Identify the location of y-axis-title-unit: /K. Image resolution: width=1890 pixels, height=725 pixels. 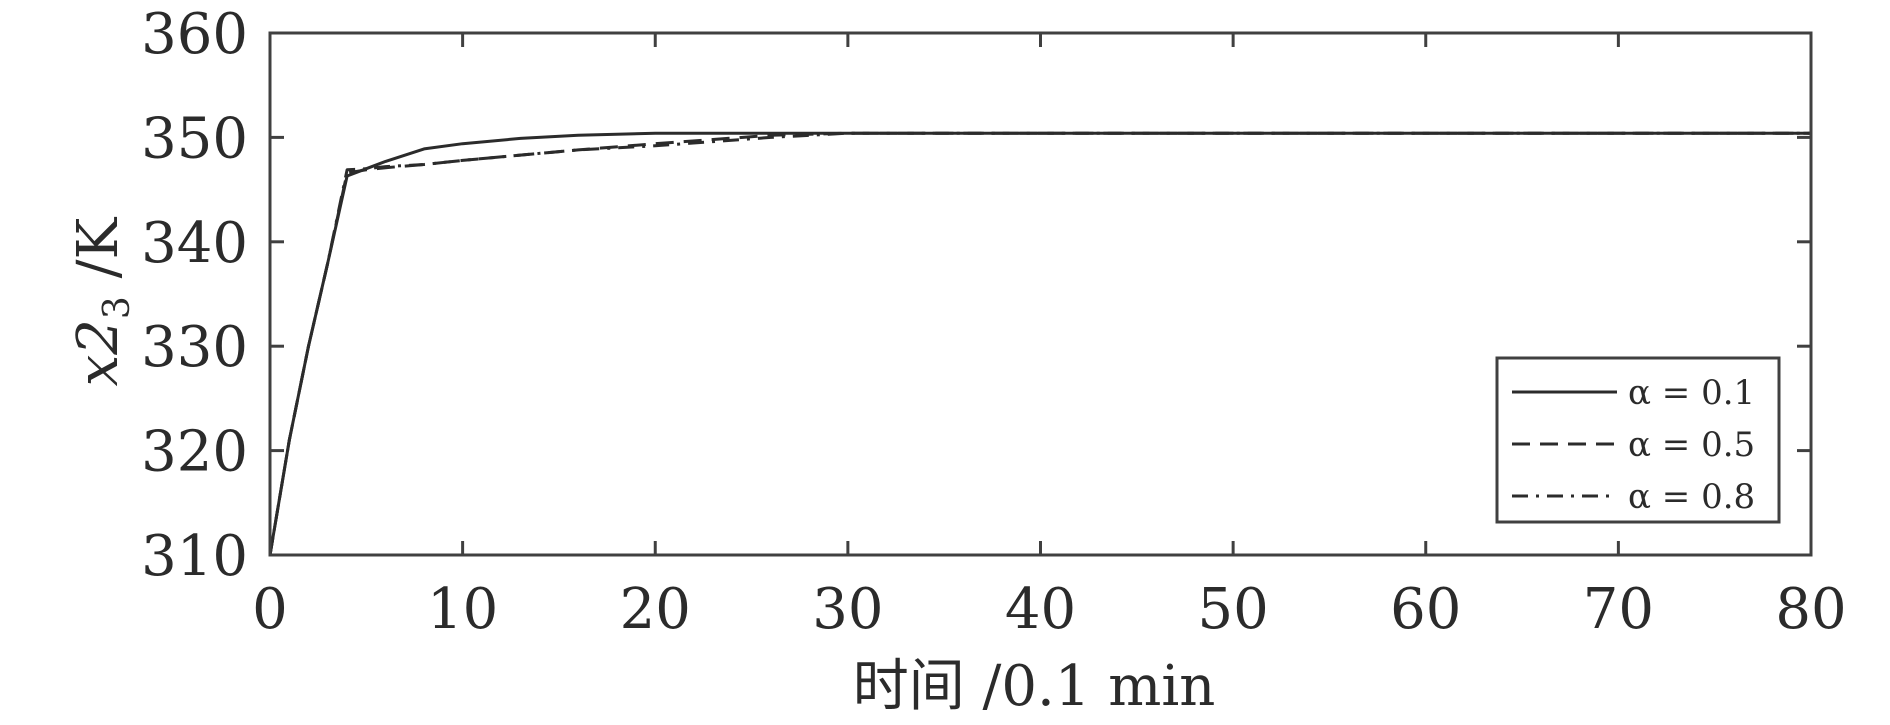
(98, 257).